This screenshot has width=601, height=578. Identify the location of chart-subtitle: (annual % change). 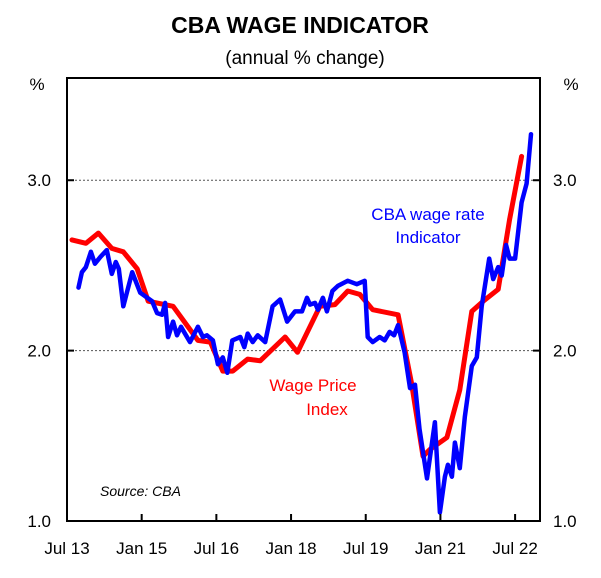
(305, 58).